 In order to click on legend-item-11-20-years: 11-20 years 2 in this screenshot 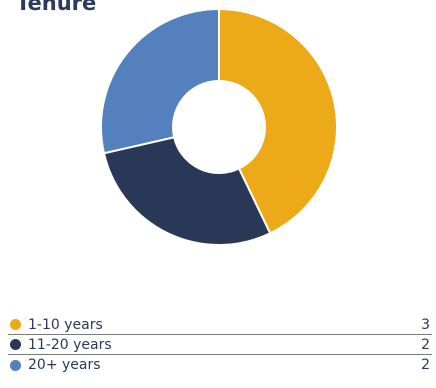, I will do `click(220, 345)`.